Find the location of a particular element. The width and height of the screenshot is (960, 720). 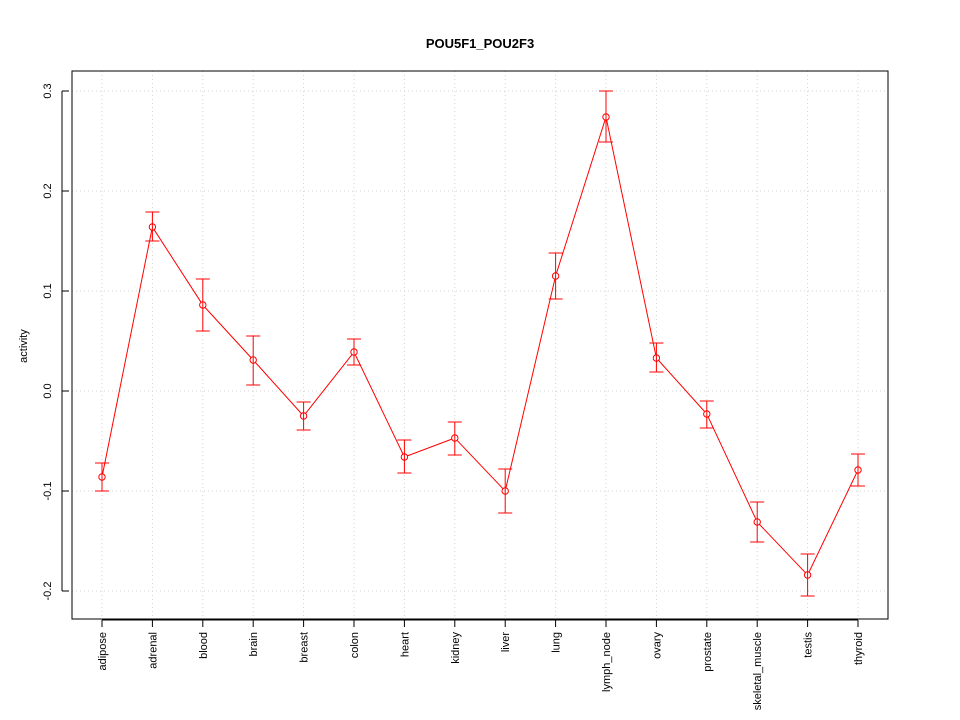

x-tick-label: lung is located at coordinates (557, 642).